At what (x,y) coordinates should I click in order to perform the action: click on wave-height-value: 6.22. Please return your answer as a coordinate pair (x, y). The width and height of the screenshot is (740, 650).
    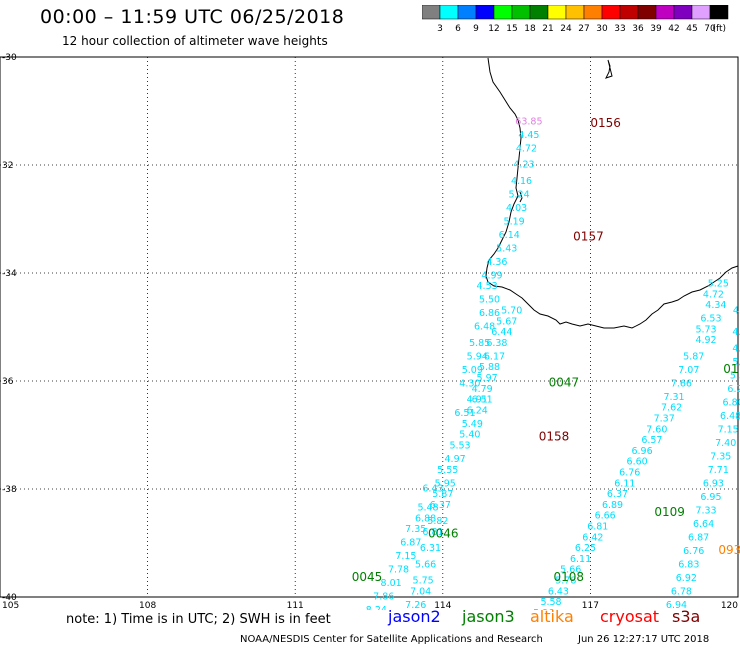
    Looking at the image, I should click on (733, 389).